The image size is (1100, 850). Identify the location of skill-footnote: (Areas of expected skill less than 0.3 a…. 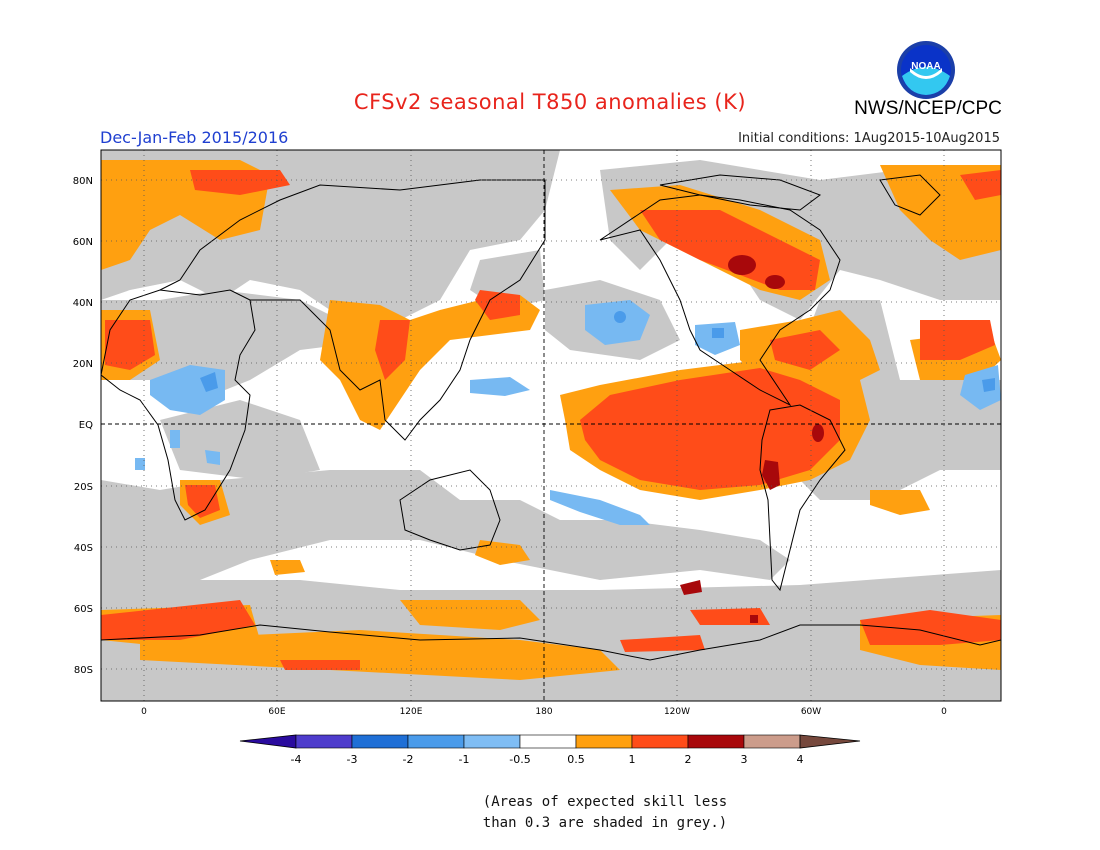
(605, 813).